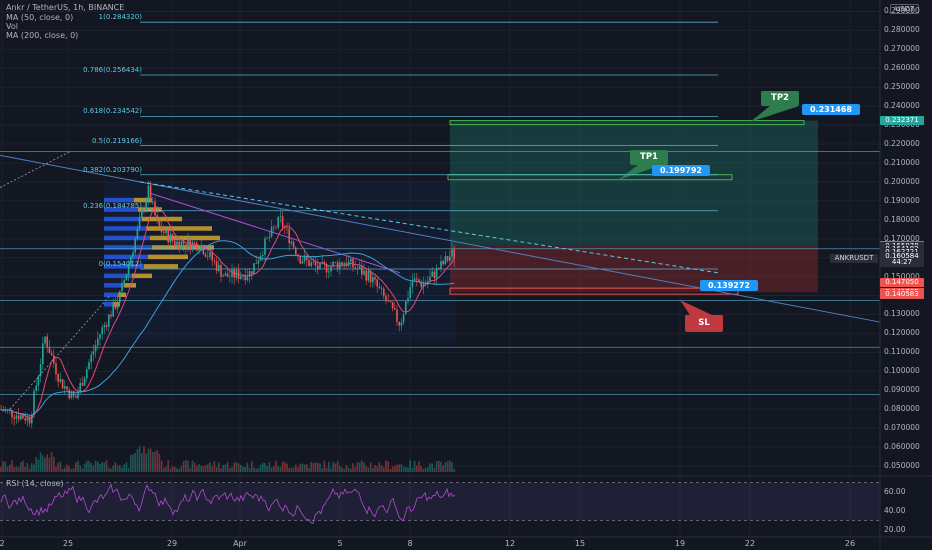 Image resolution: width=932 pixels, height=550 pixels. Describe the element at coordinates (40, 17) in the screenshot. I see `ma50-legend: MA (50, close, 0)` at that location.